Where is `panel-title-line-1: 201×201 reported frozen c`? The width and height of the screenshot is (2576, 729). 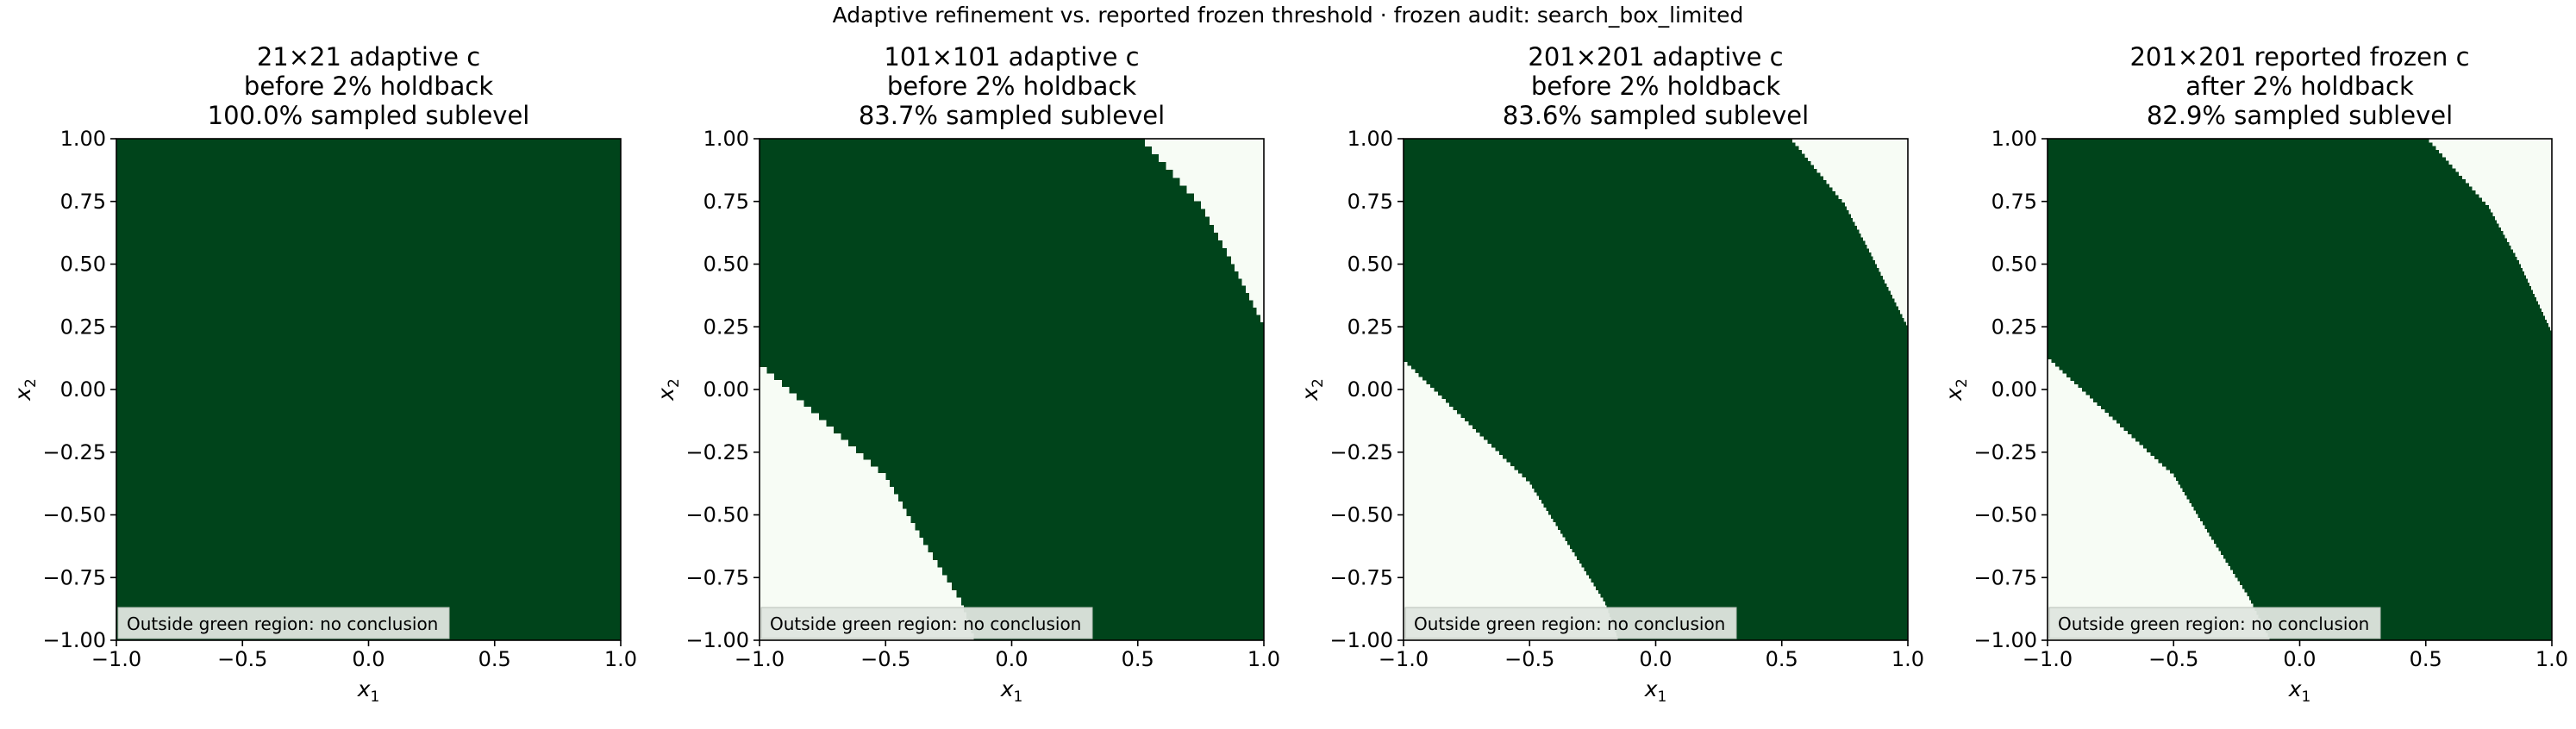
panel-title-line-1: 201×201 reported frozen c is located at coordinates (2299, 57).